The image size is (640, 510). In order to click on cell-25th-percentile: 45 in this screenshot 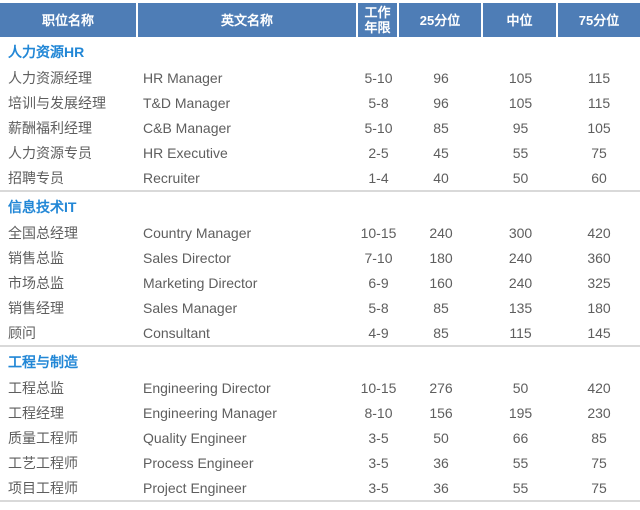, I will do `click(441, 152)`.